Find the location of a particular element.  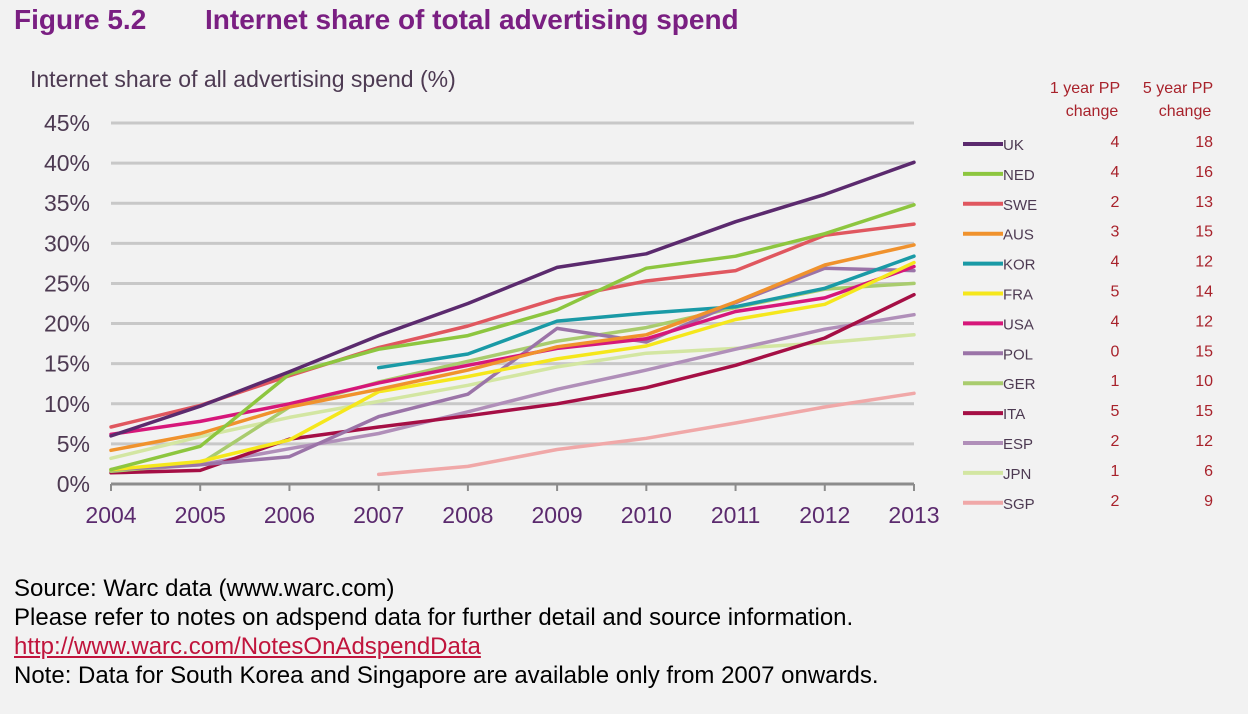

y-tick-label: 25% is located at coordinates (67, 283).